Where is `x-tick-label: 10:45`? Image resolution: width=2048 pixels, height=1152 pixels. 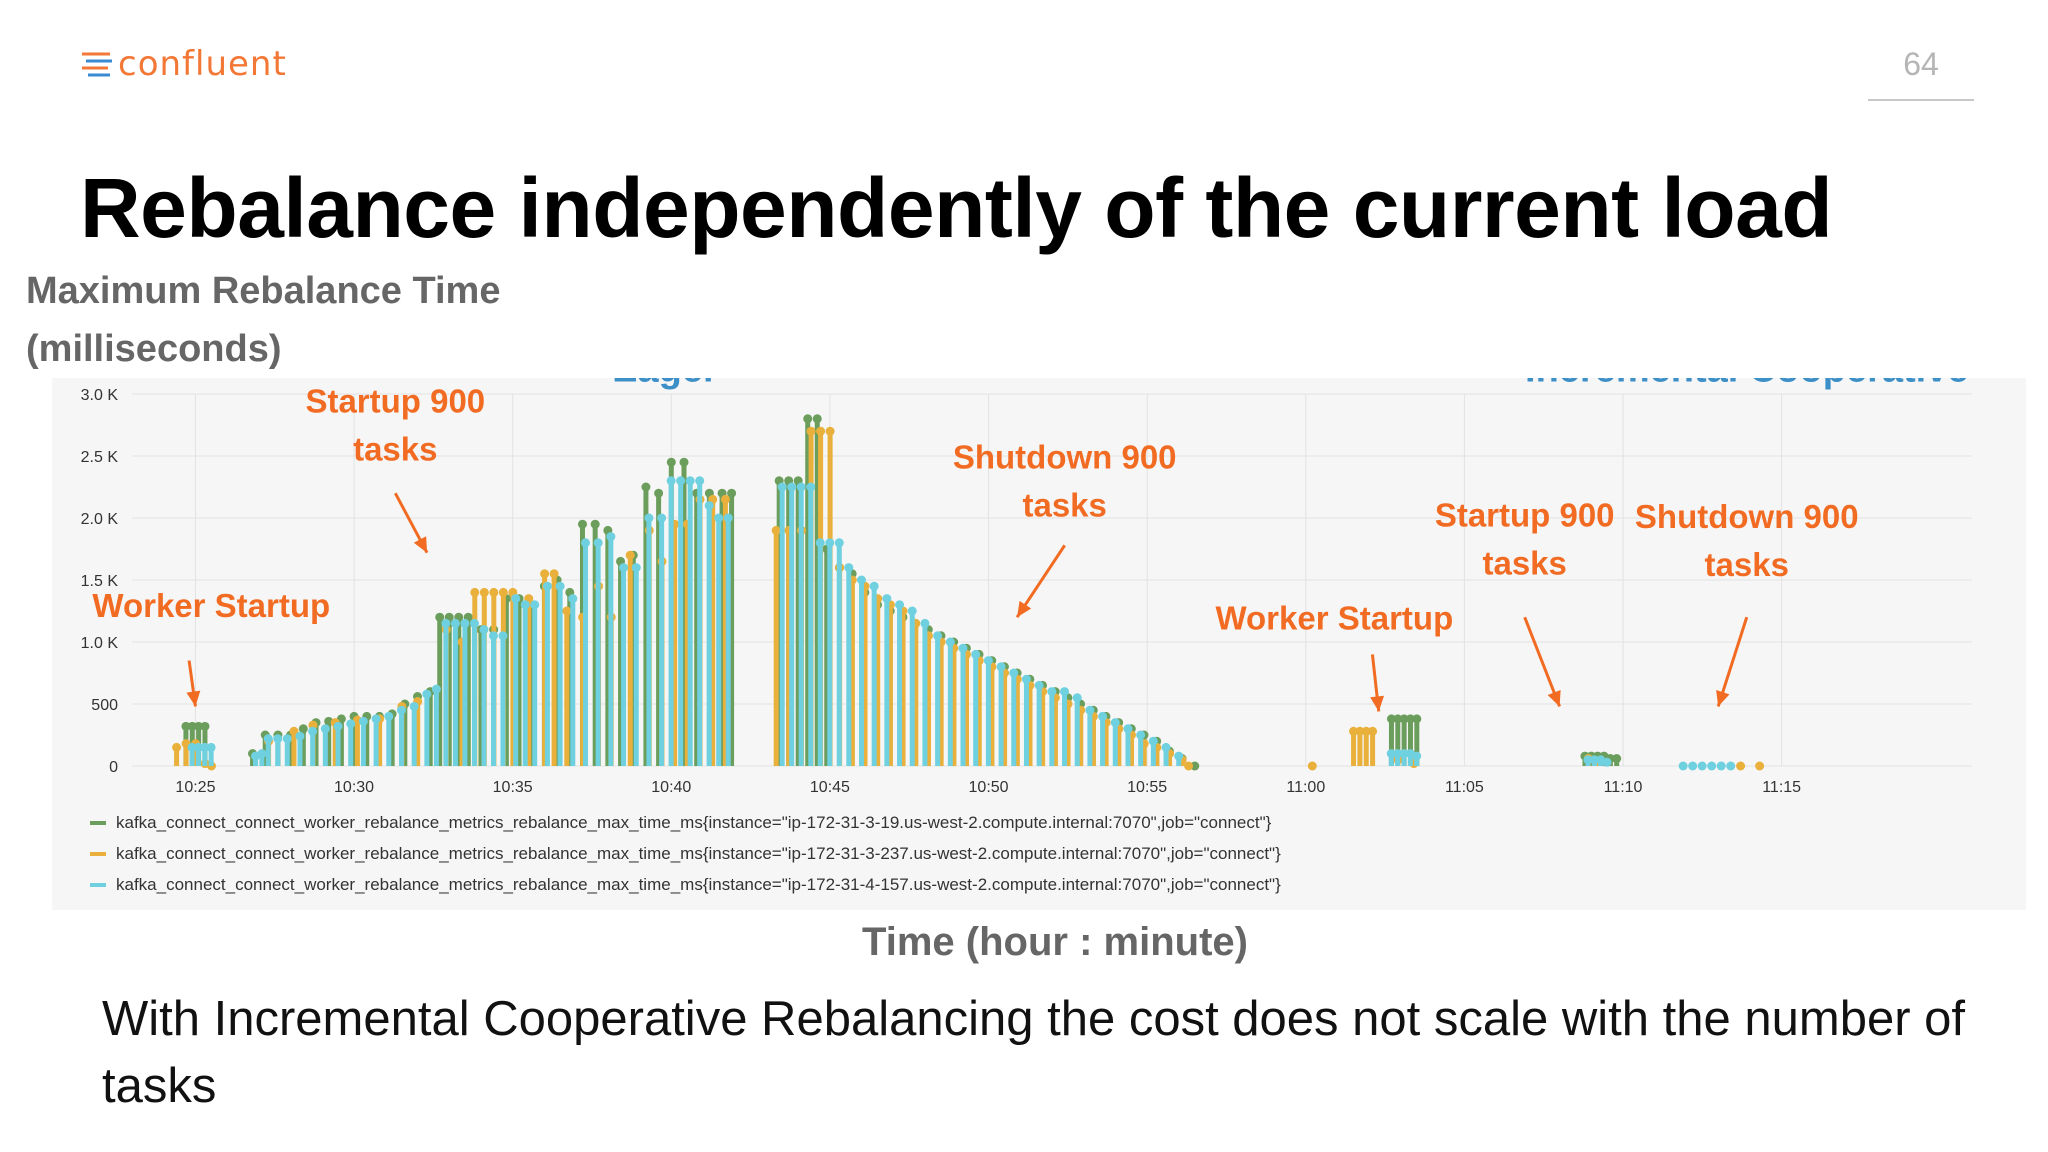
x-tick-label: 10:45 is located at coordinates (830, 787).